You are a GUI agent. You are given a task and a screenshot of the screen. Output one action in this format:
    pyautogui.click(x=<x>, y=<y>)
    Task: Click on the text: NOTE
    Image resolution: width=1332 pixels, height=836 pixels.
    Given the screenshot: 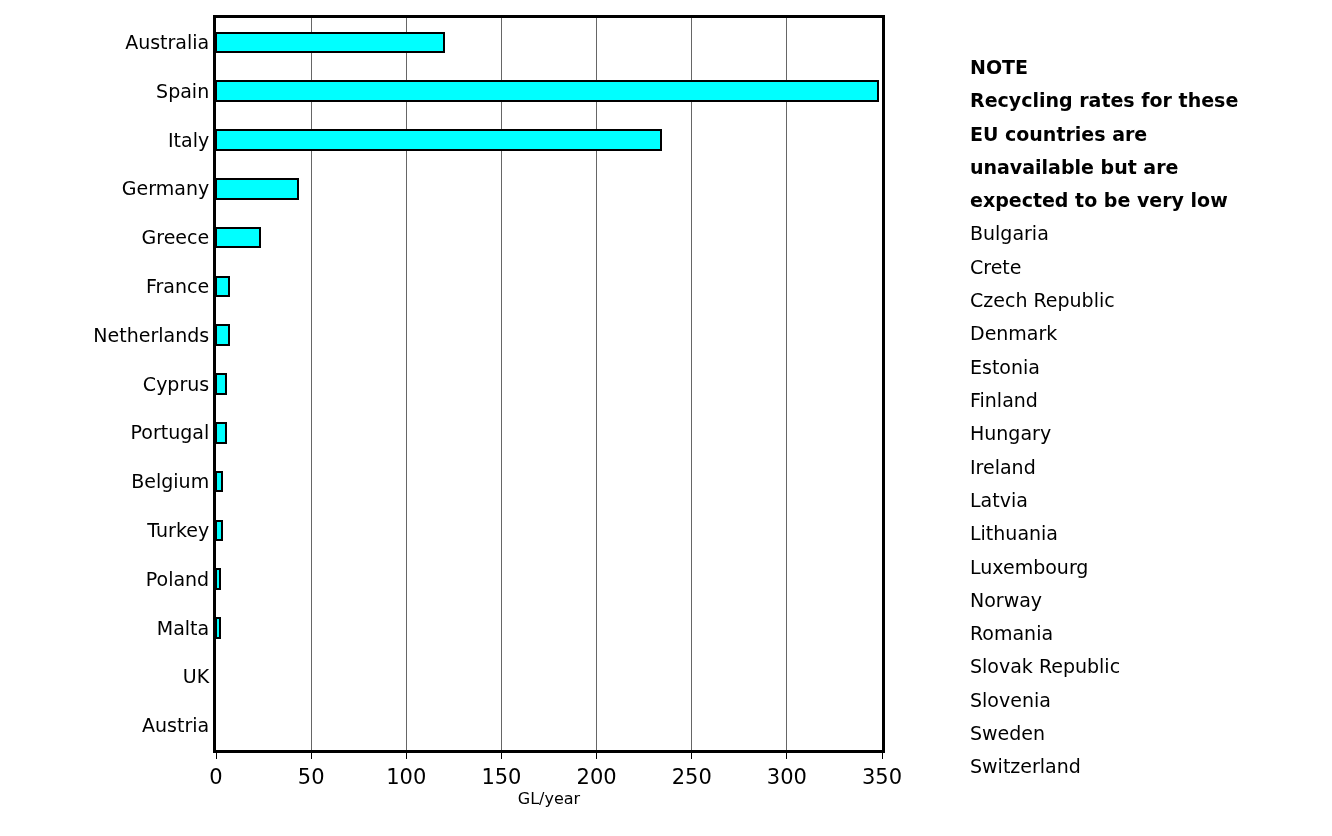 What is the action you would take?
    pyautogui.click(x=999, y=67)
    